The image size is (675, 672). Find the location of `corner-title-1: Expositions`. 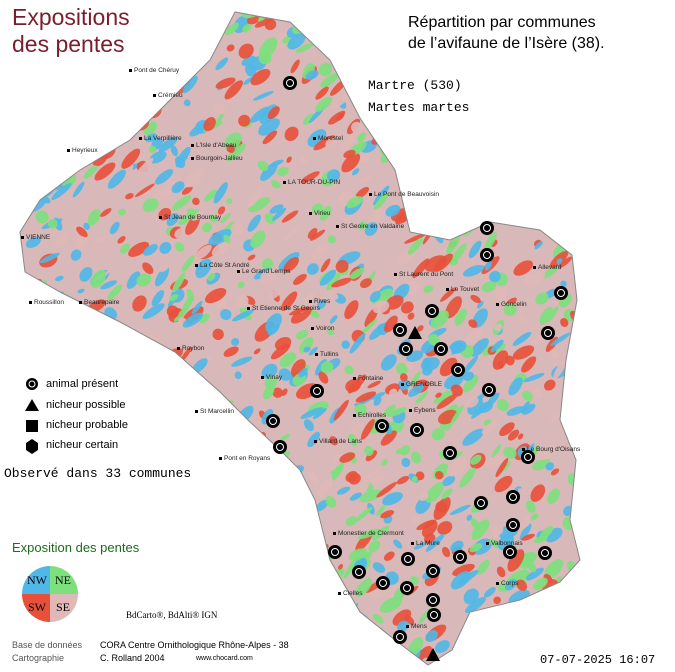

corner-title-1: Expositions is located at coordinates (71, 17).